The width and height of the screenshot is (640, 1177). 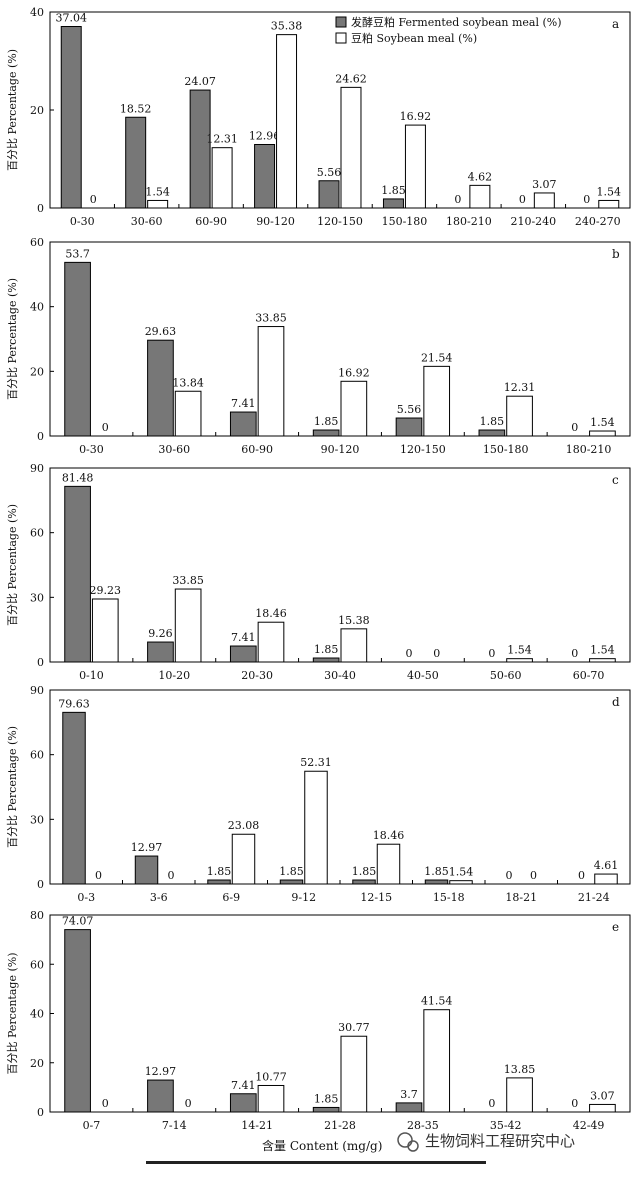 I want to click on x-tick-label: 40-50, so click(x=423, y=675).